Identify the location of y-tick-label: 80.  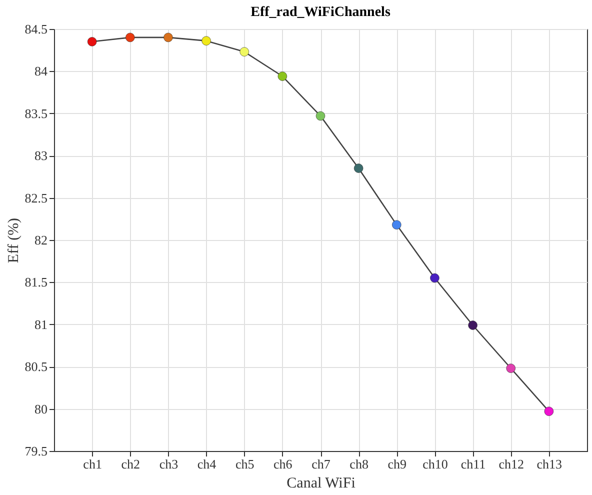
(41, 408).